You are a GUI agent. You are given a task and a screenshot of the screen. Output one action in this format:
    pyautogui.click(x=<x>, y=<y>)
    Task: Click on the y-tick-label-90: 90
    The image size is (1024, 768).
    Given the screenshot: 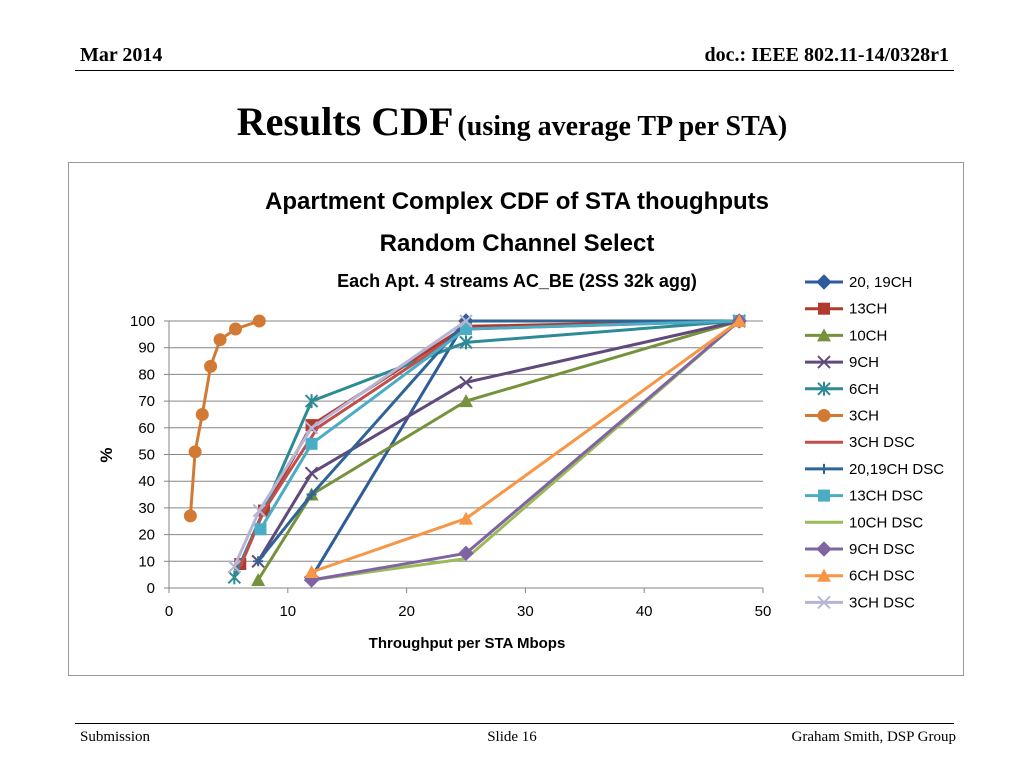 What is the action you would take?
    pyautogui.click(x=146, y=348)
    